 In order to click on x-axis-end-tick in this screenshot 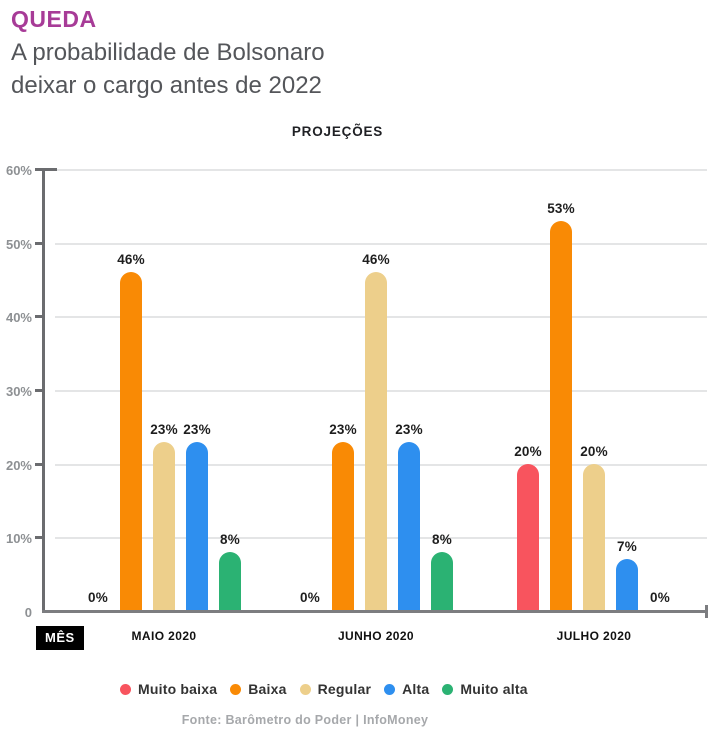, I will do `click(706, 611)`.